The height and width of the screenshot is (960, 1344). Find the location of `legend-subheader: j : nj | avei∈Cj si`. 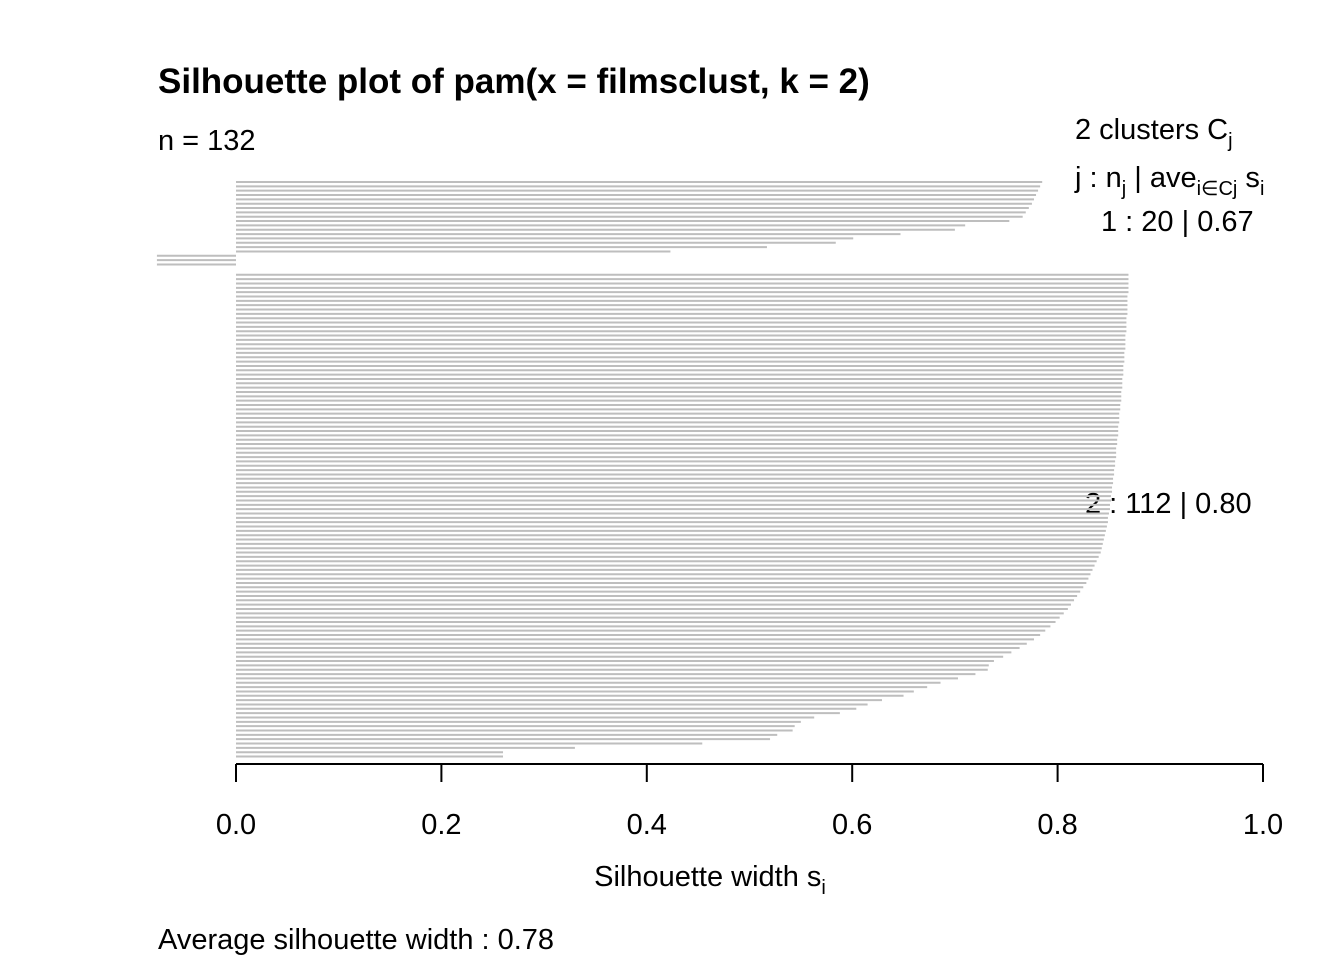

legend-subheader: j : nj | avei∈Cj si is located at coordinates (1169, 181).